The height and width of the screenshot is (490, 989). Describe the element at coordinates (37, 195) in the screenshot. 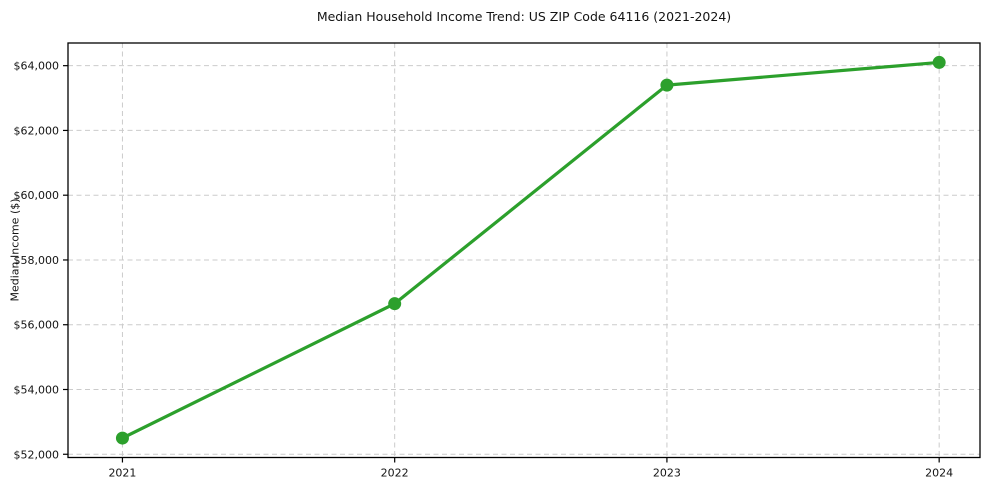

I see `y-tick-label: $60,000` at that location.